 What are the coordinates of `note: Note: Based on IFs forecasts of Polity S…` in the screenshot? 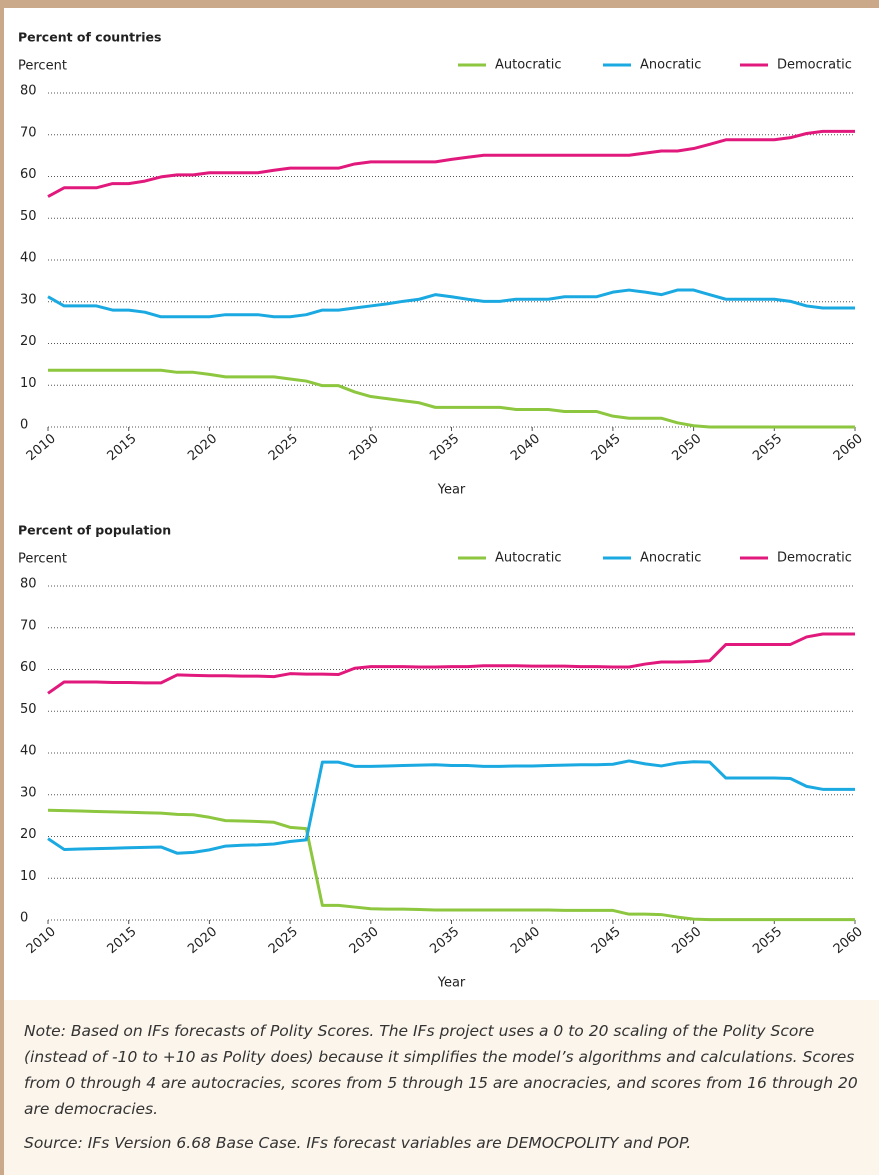 It's located at (441, 1070).